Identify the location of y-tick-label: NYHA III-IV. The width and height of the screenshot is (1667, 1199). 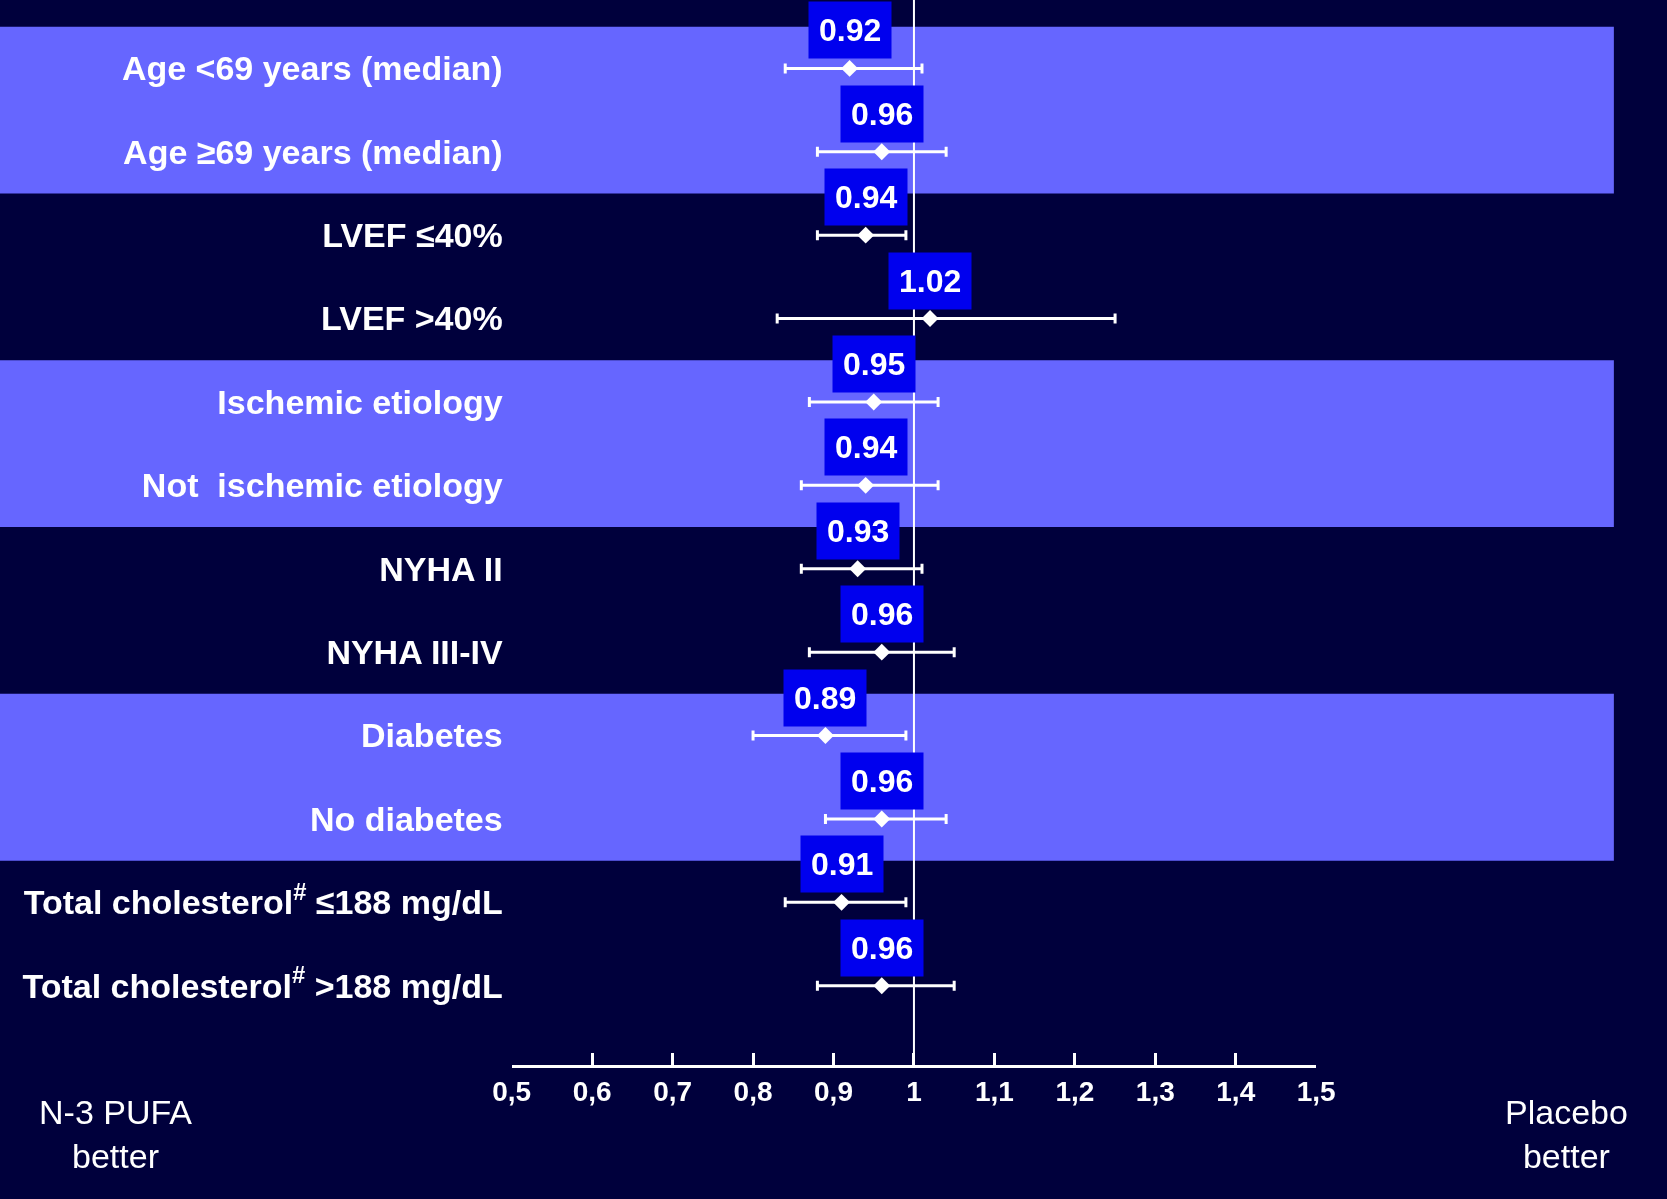
(415, 652).